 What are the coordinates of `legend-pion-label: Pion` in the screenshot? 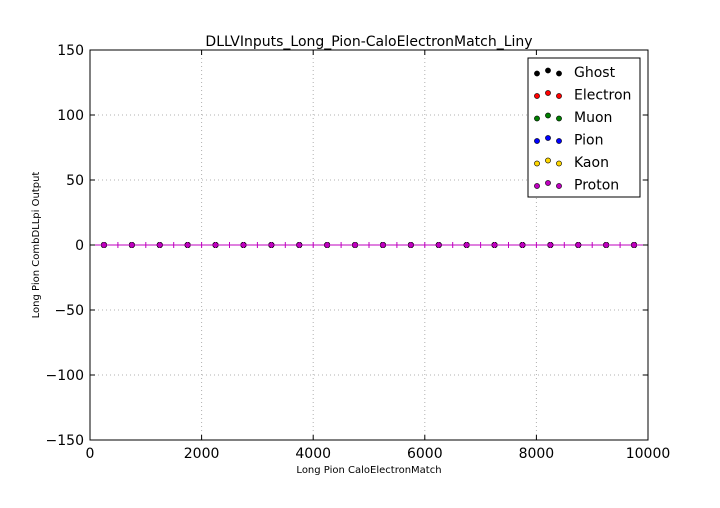 It's located at (588, 141).